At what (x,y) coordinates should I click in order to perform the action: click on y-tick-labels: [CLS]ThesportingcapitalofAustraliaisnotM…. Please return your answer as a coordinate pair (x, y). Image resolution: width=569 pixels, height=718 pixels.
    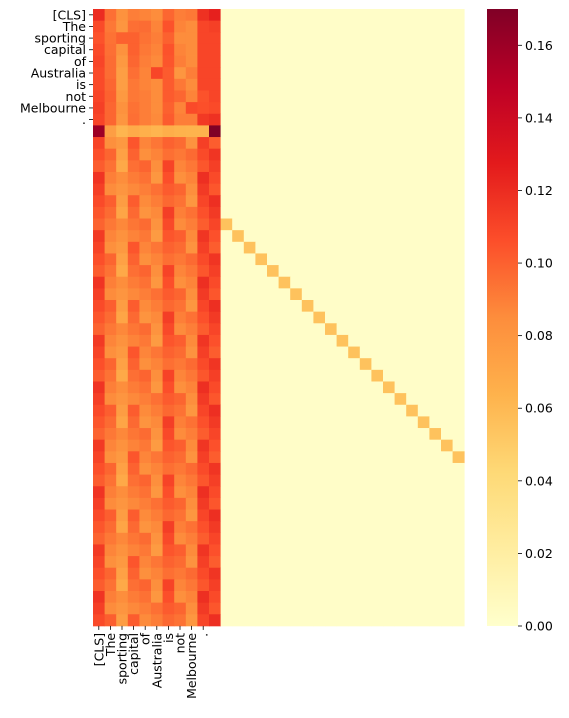
    Looking at the image, I should click on (56, 67).